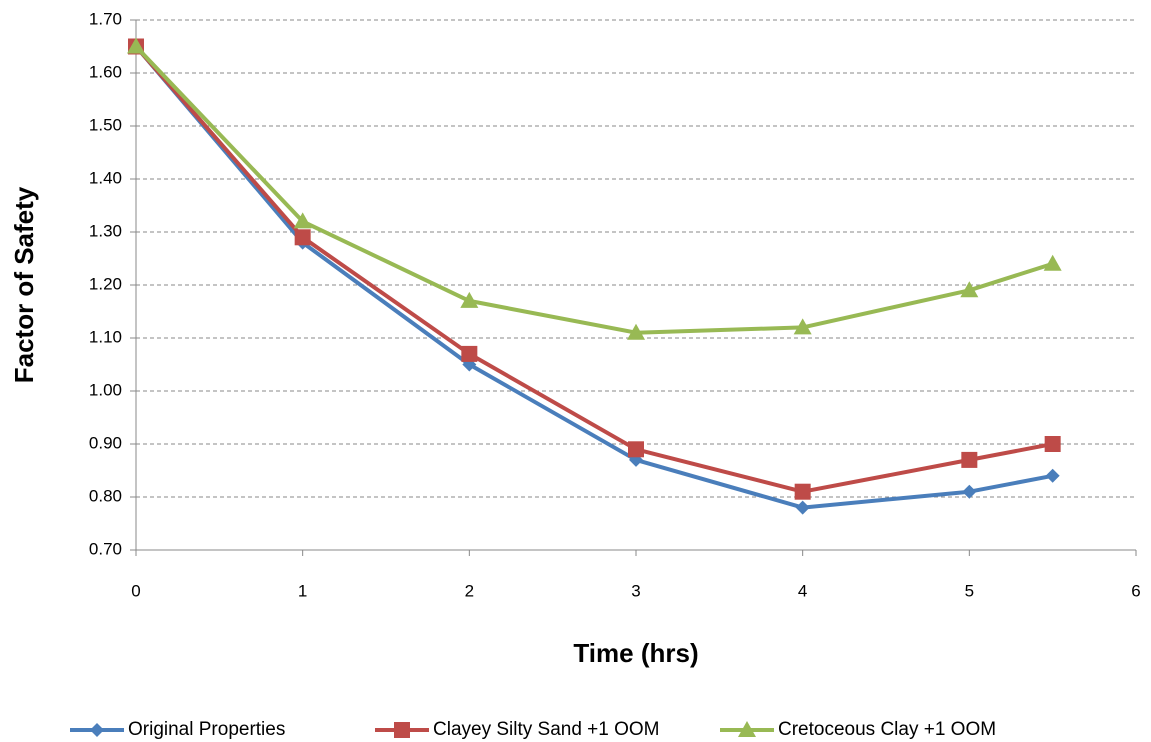 The image size is (1151, 742). What do you see at coordinates (635, 653) in the screenshot?
I see `x-axis-title: Time (hrs)` at bounding box center [635, 653].